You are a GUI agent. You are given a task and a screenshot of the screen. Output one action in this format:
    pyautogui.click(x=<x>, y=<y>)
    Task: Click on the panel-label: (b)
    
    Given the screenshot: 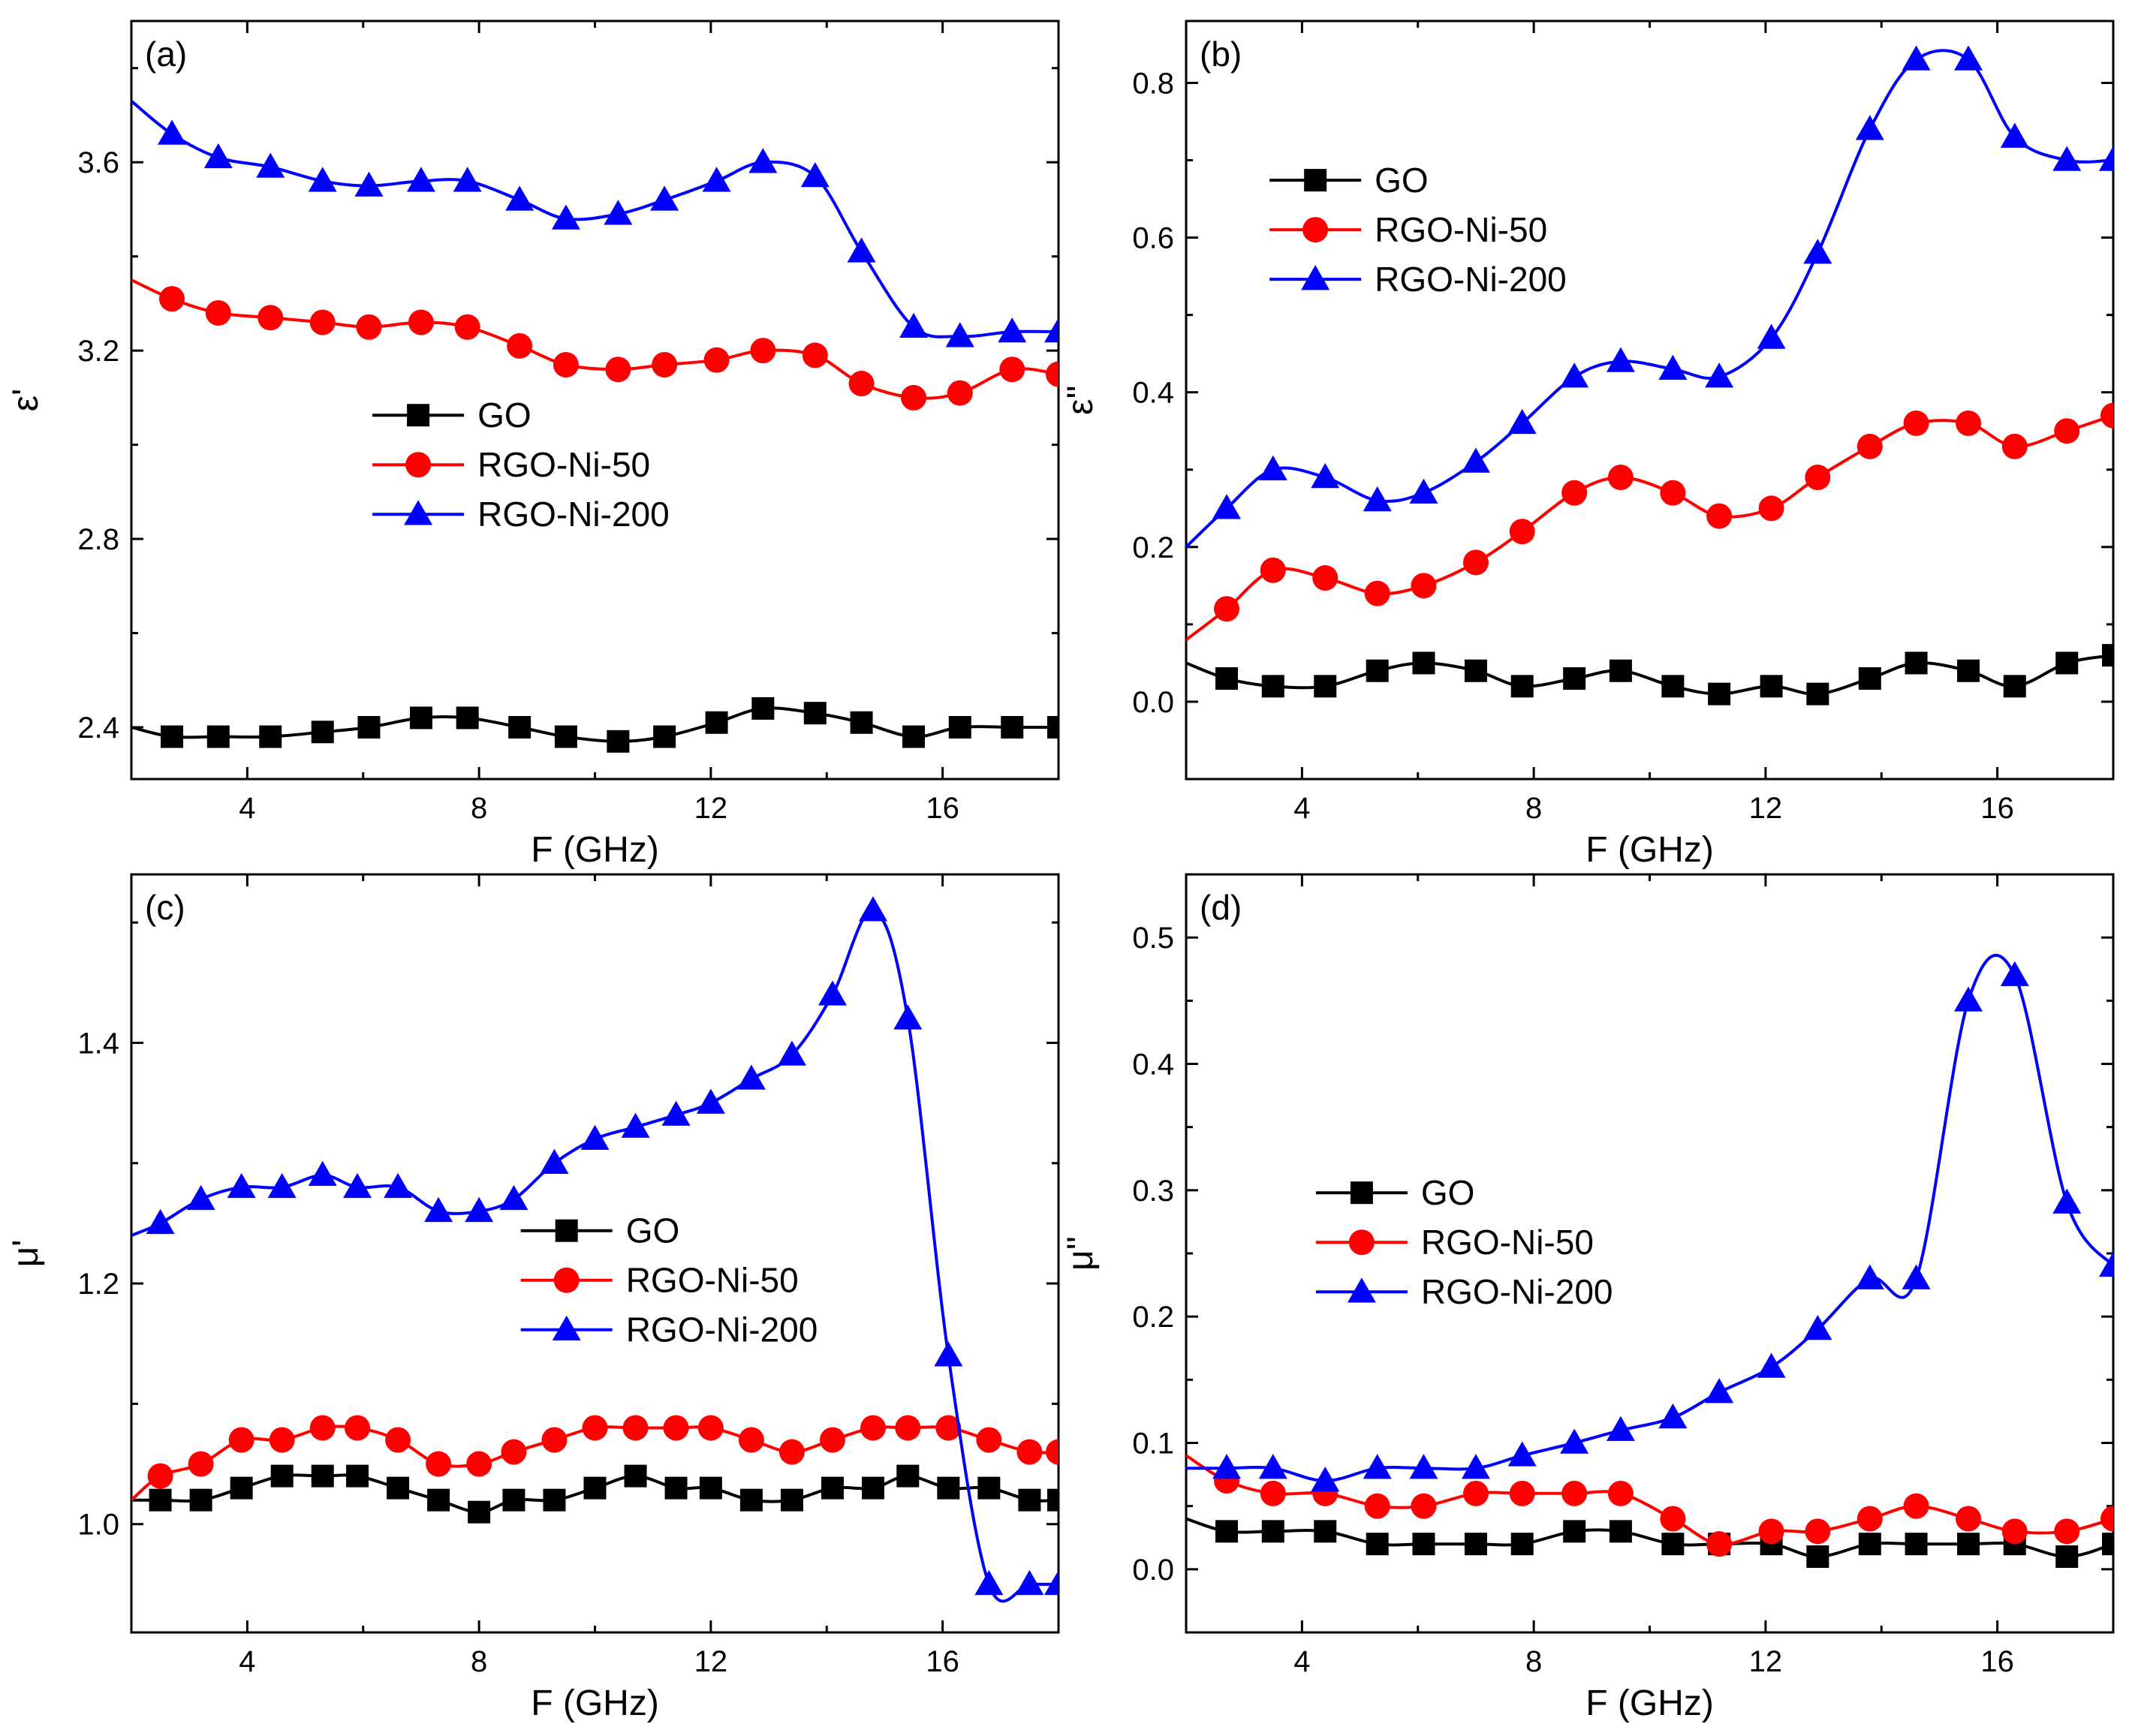 What is the action you would take?
    pyautogui.click(x=1221, y=55)
    